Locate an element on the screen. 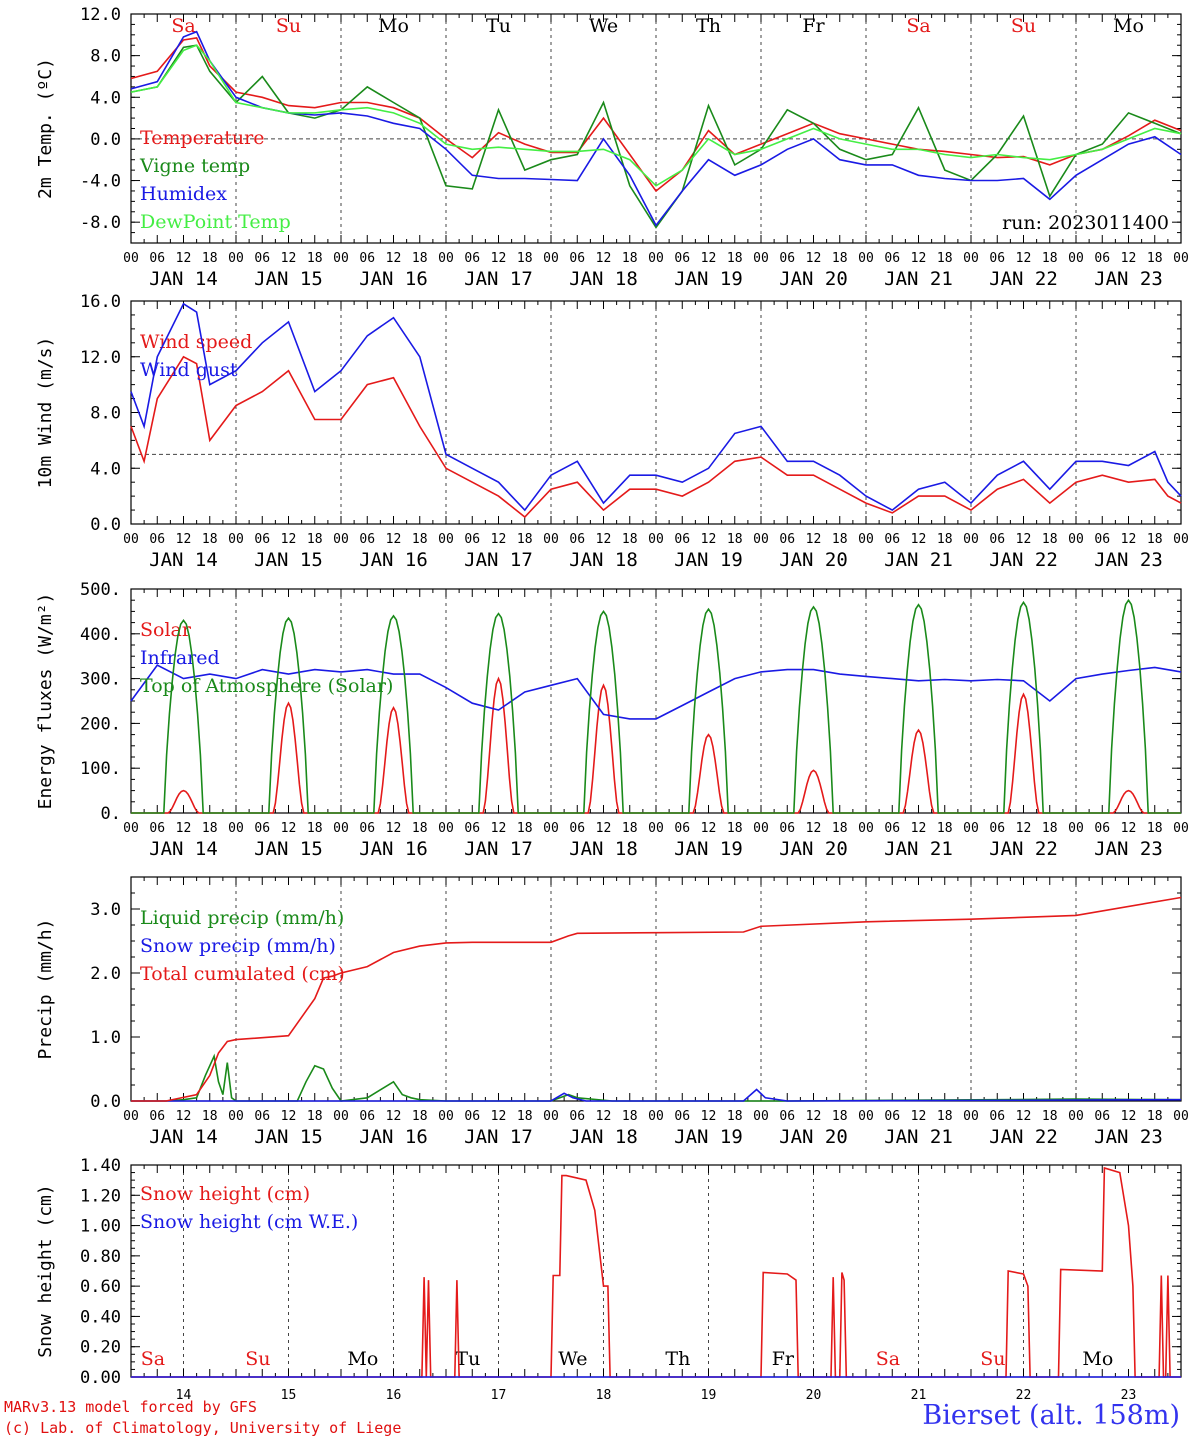 This screenshot has height=1440, width=1194. y-tick-label: 1.40 is located at coordinates (100, 1166).